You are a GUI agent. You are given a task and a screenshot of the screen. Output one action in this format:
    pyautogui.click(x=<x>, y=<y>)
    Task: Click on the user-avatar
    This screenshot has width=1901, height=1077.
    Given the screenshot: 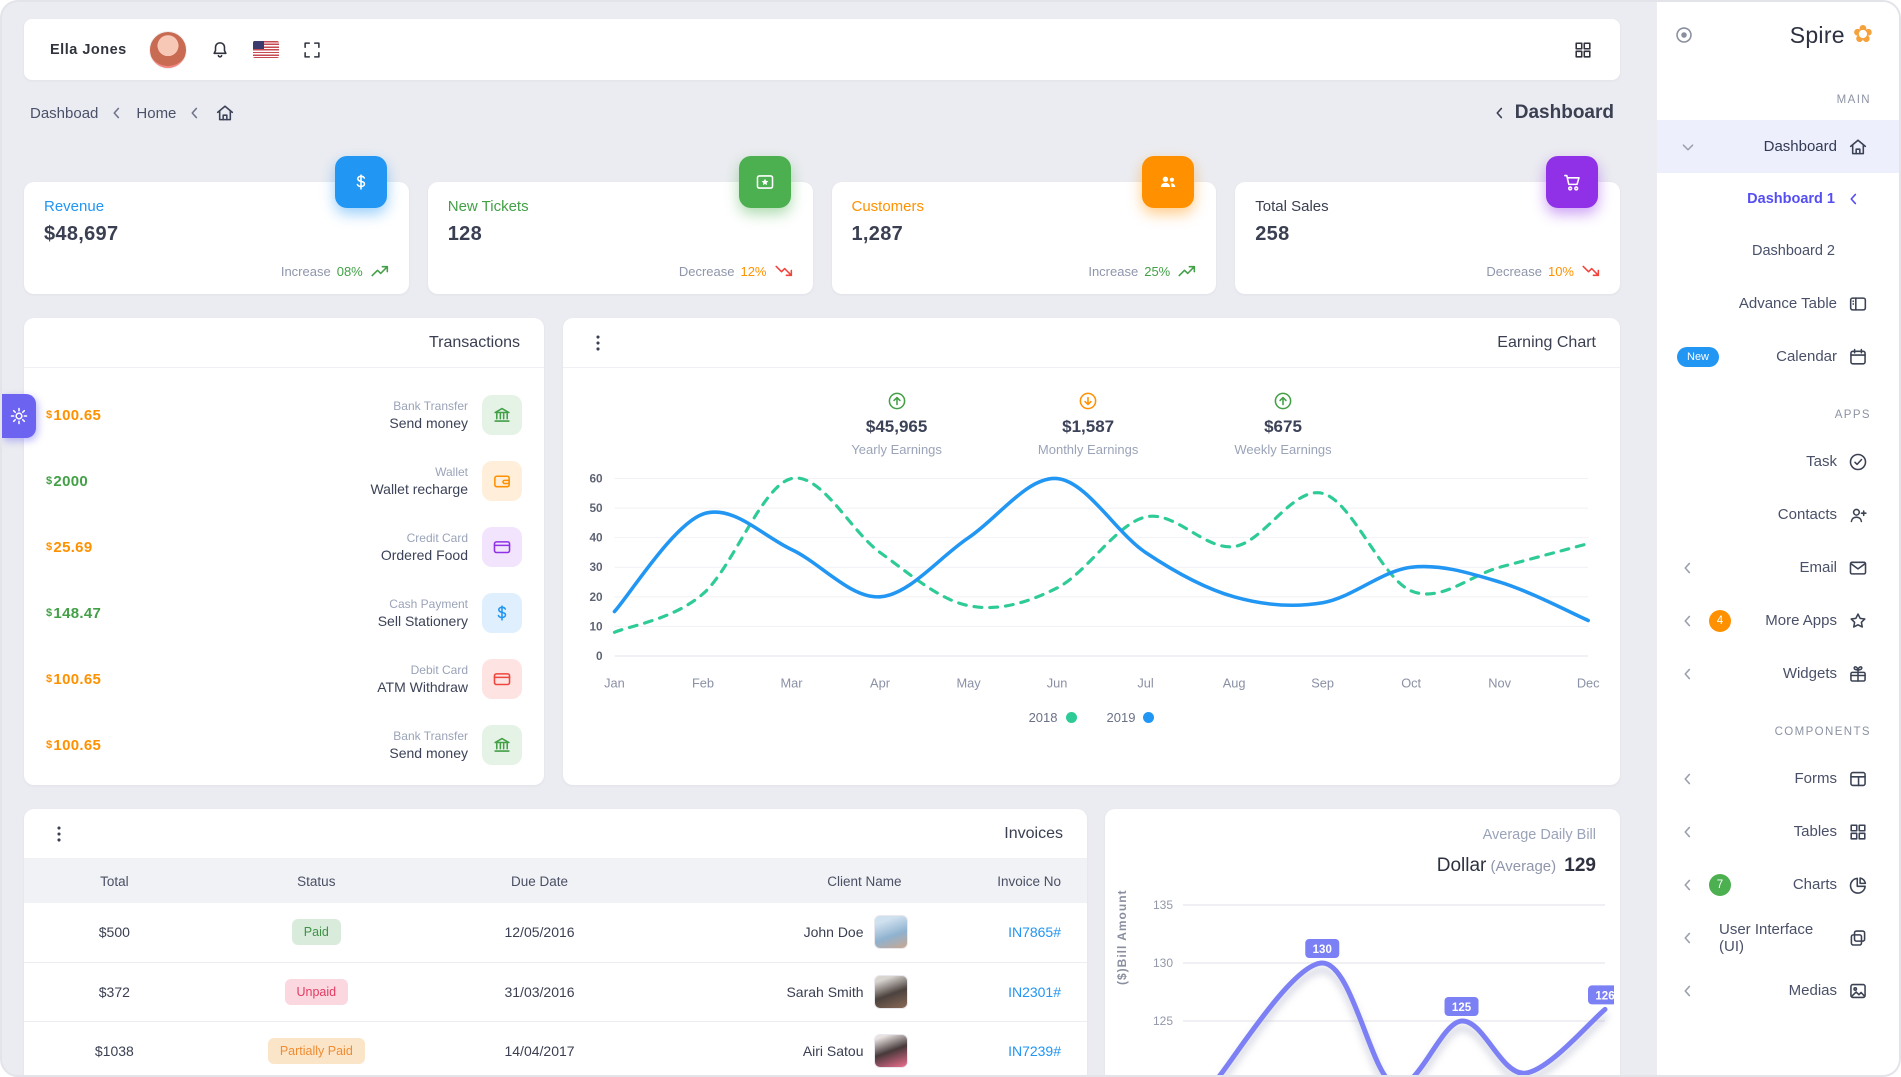 What is the action you would take?
    pyautogui.click(x=167, y=49)
    